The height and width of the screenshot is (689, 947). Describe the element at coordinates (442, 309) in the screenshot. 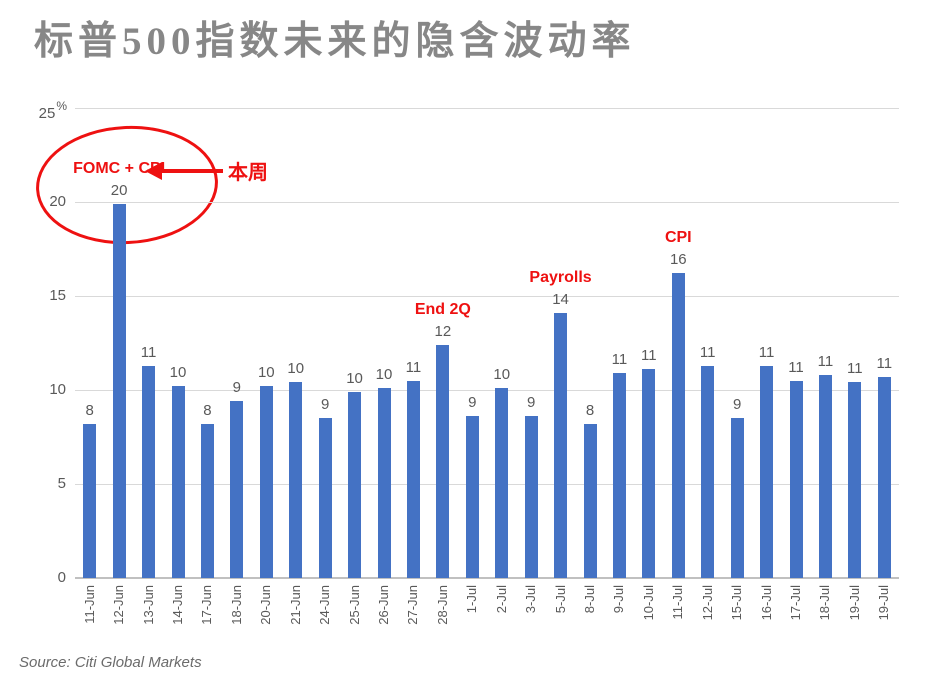

I see `event-annotation: End 2Q` at that location.